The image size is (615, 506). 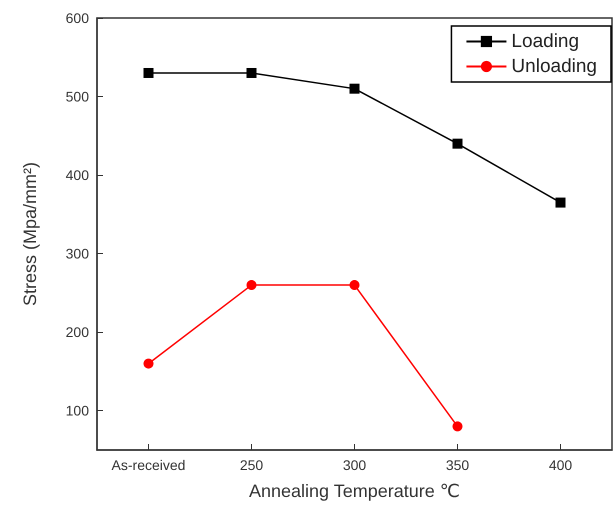 I want to click on y-tick-label: 600, so click(x=78, y=18).